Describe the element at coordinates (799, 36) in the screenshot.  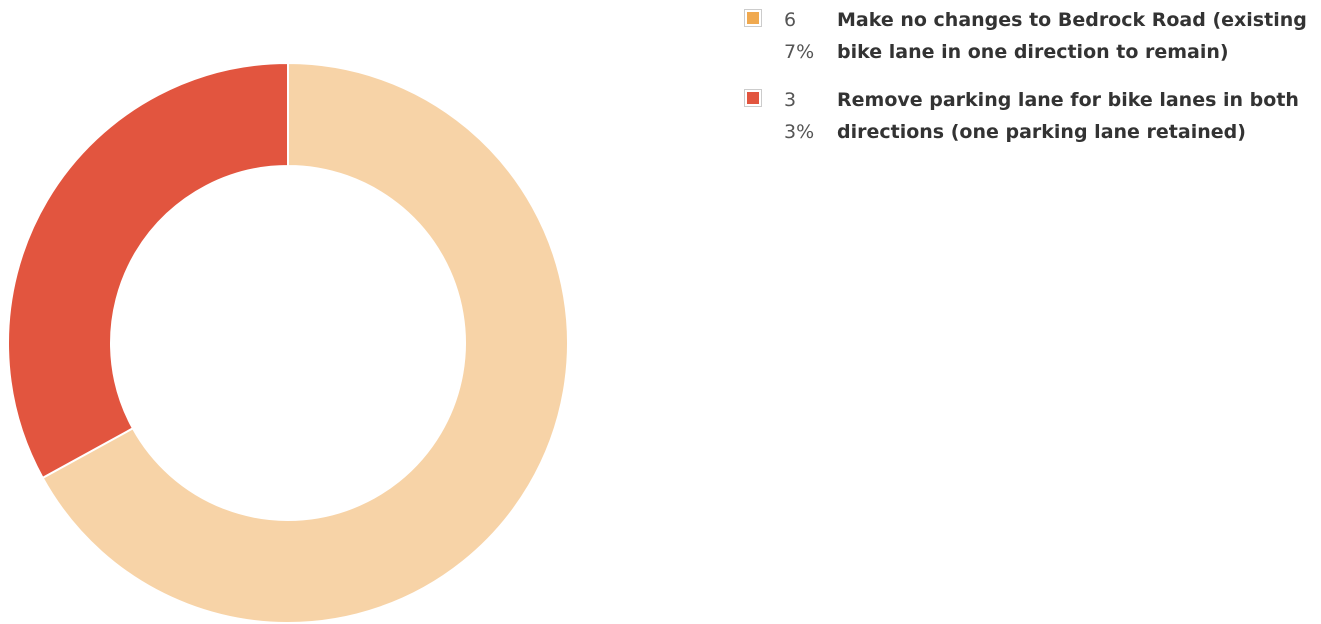
I see `legend-percent-no-changes: 67%` at that location.